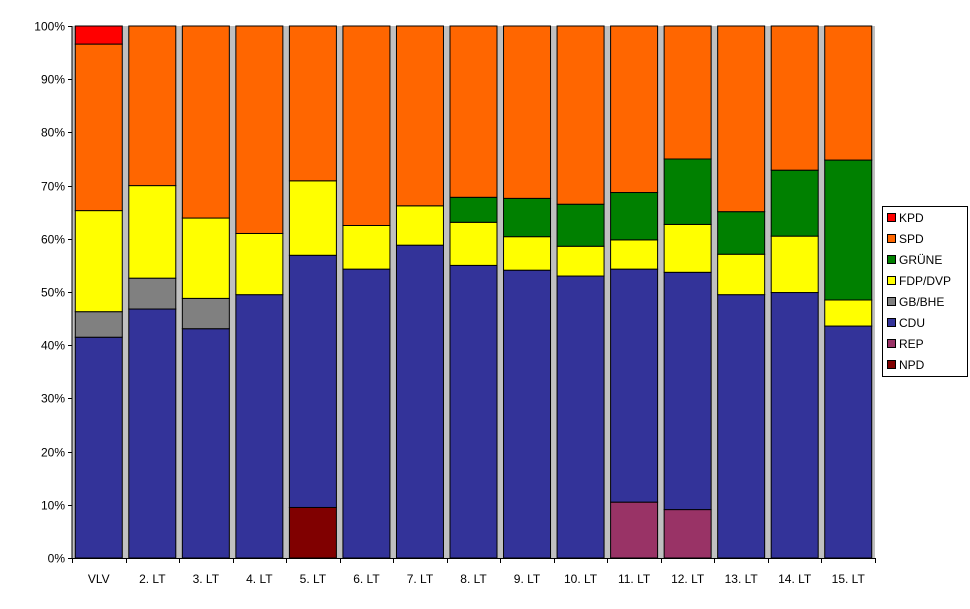 The height and width of the screenshot is (609, 970). What do you see at coordinates (57, 559) in the screenshot?
I see `y-tick-label: 0%` at bounding box center [57, 559].